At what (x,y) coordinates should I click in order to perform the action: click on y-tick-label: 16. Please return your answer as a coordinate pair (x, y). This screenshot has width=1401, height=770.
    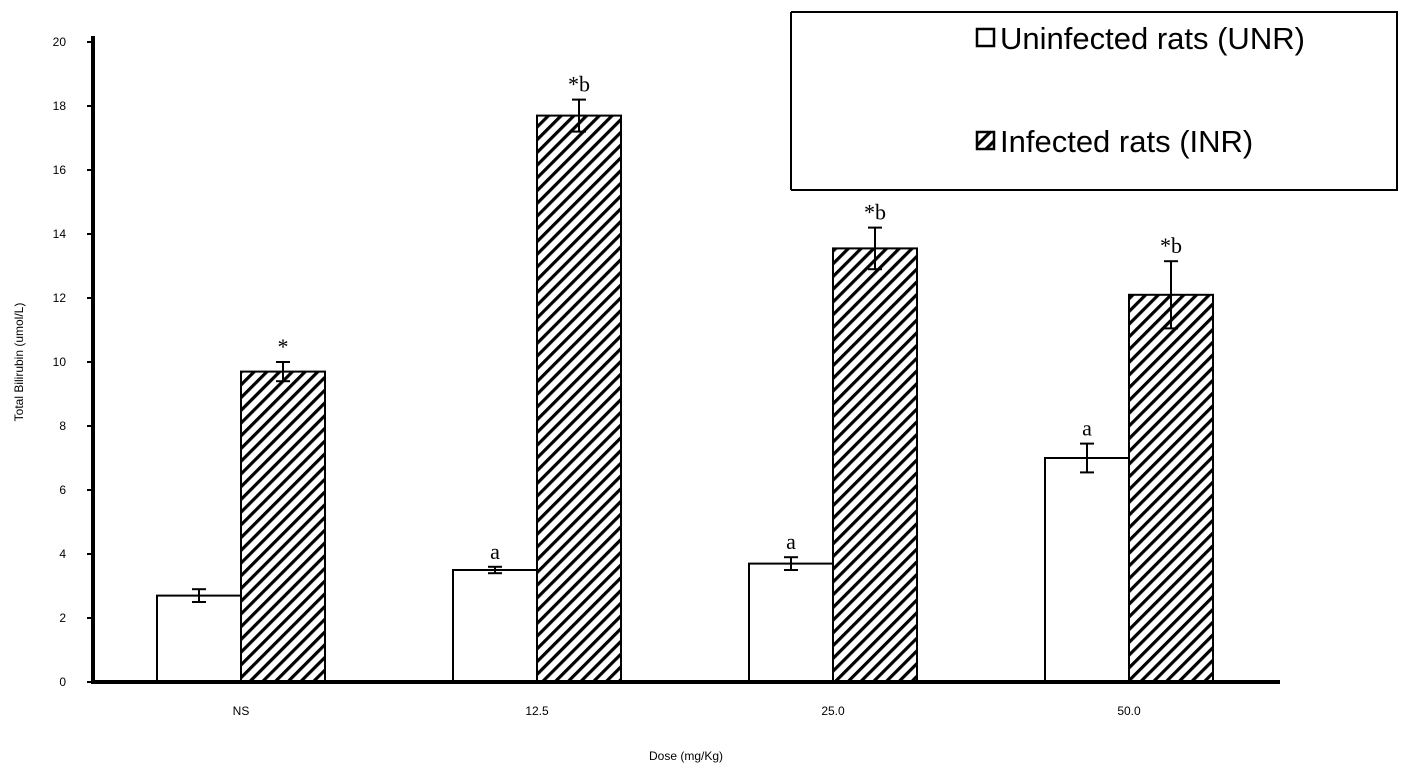
    Looking at the image, I should click on (60, 170).